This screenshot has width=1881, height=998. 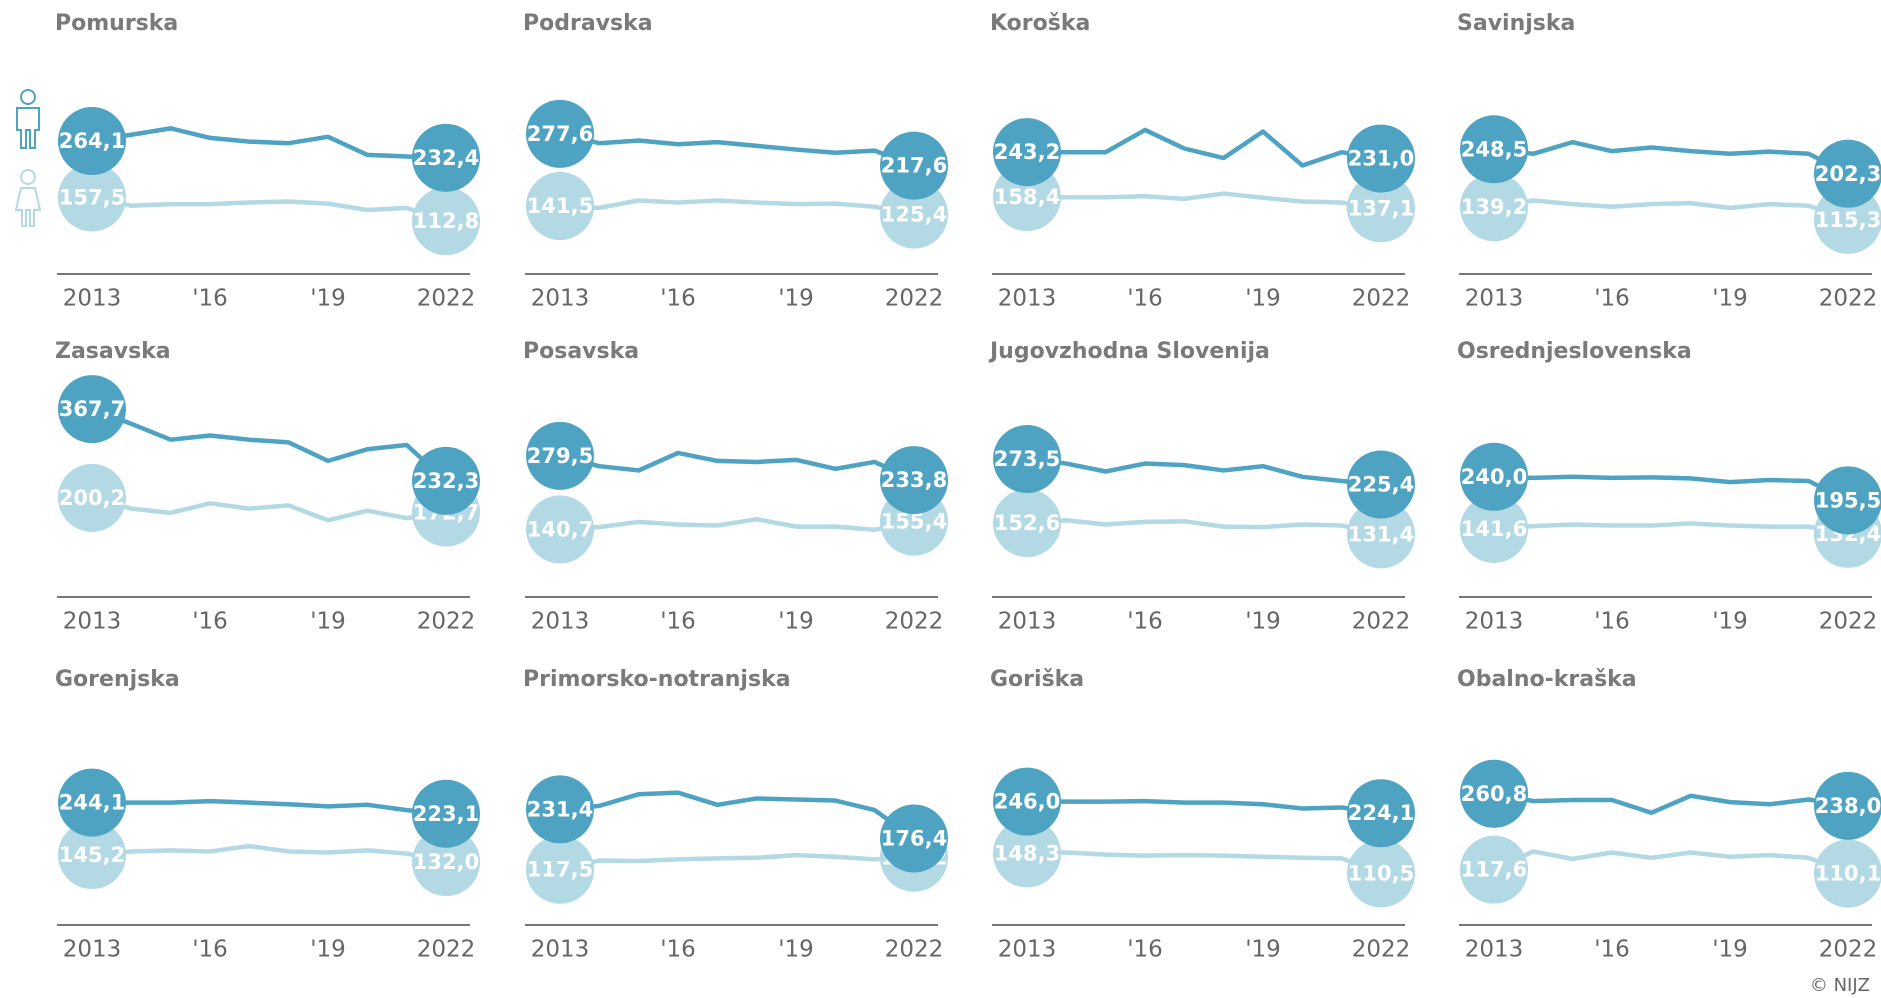 What do you see at coordinates (560, 134) in the screenshot?
I see `value-label: 277,6` at bounding box center [560, 134].